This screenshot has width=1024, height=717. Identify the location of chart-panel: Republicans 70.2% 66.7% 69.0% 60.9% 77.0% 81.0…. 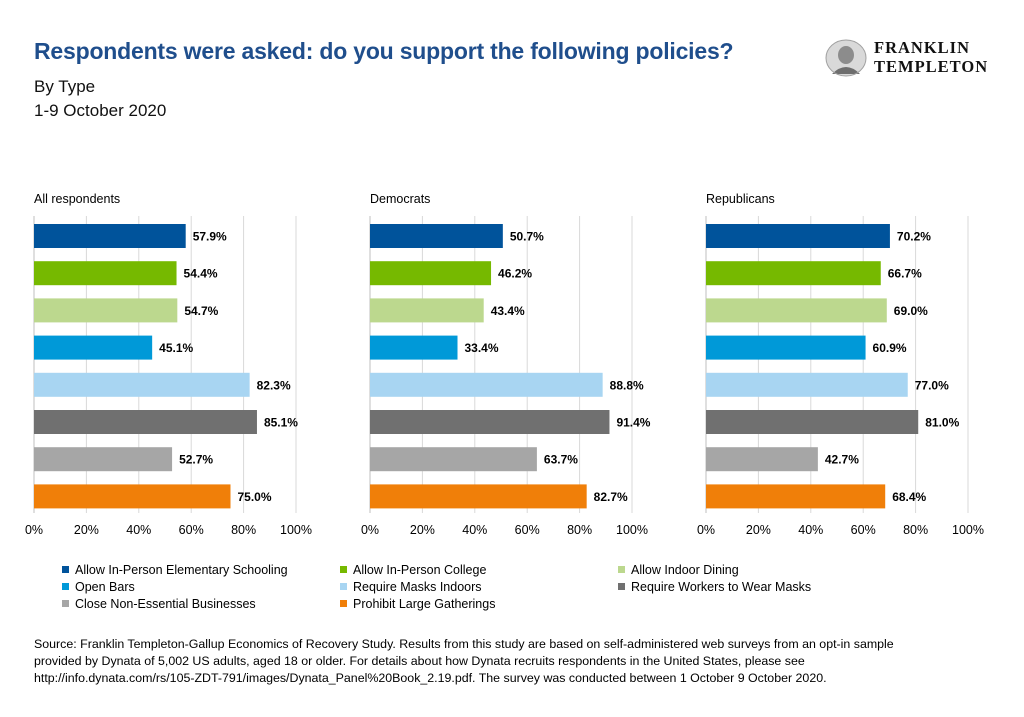
(840, 364).